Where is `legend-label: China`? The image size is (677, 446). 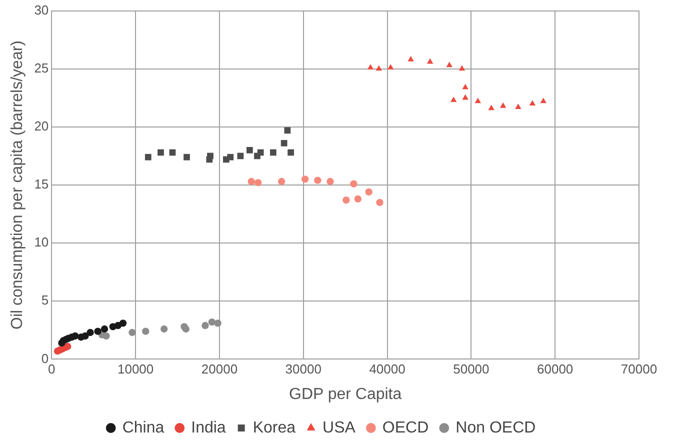 legend-label: China is located at coordinates (143, 427).